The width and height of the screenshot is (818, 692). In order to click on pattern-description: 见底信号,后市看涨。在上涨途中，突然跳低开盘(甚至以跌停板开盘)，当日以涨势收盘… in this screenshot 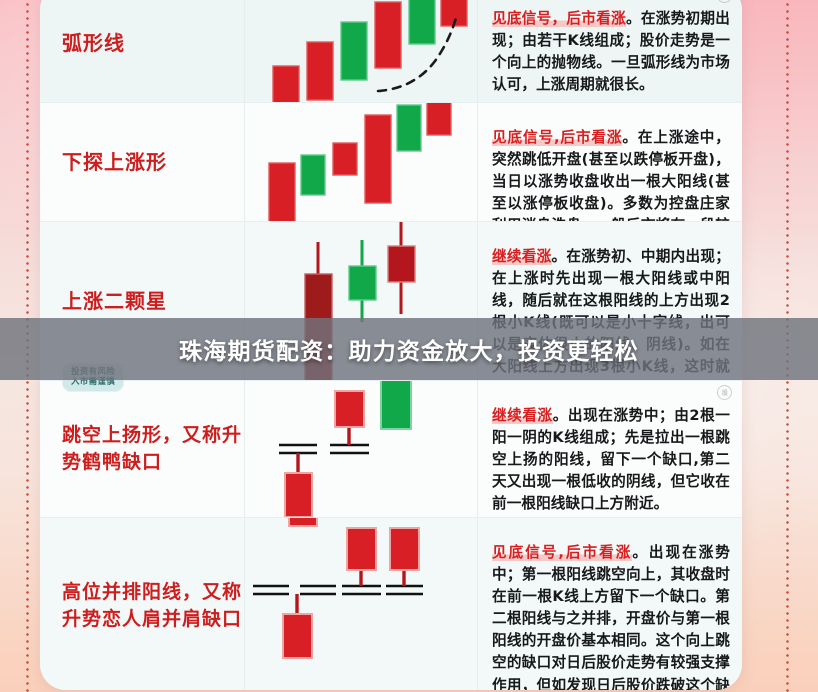, I will do `click(611, 174)`.